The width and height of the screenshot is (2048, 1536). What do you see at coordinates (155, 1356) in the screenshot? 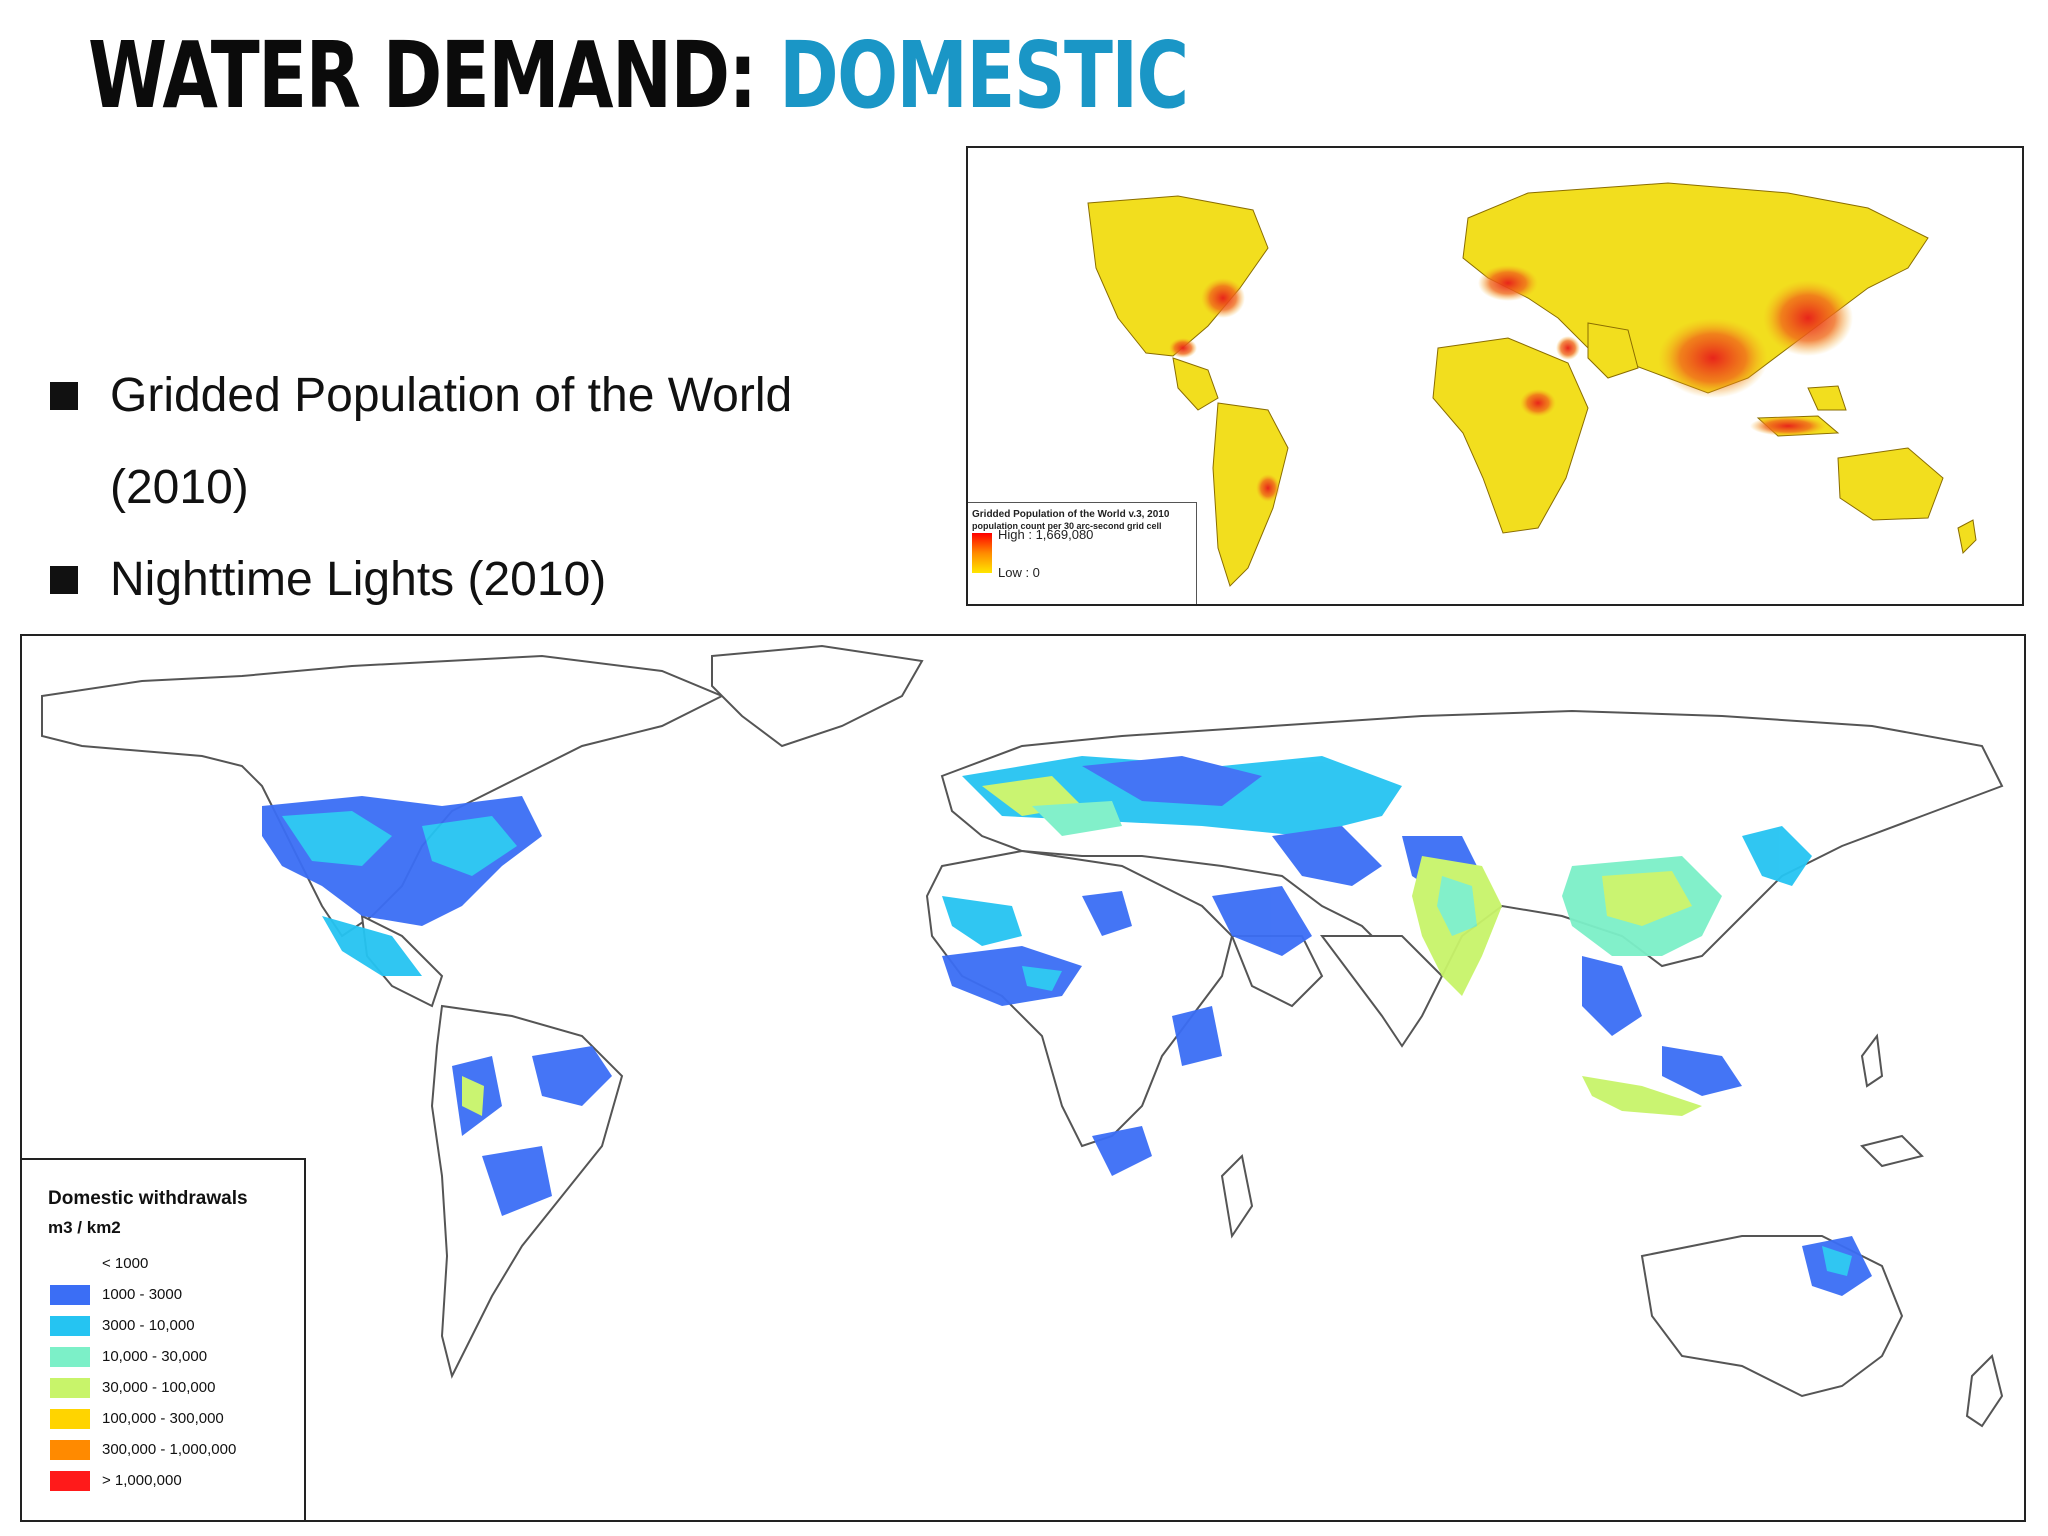
I see `legend-label: 10,000 - 30,000` at bounding box center [155, 1356].